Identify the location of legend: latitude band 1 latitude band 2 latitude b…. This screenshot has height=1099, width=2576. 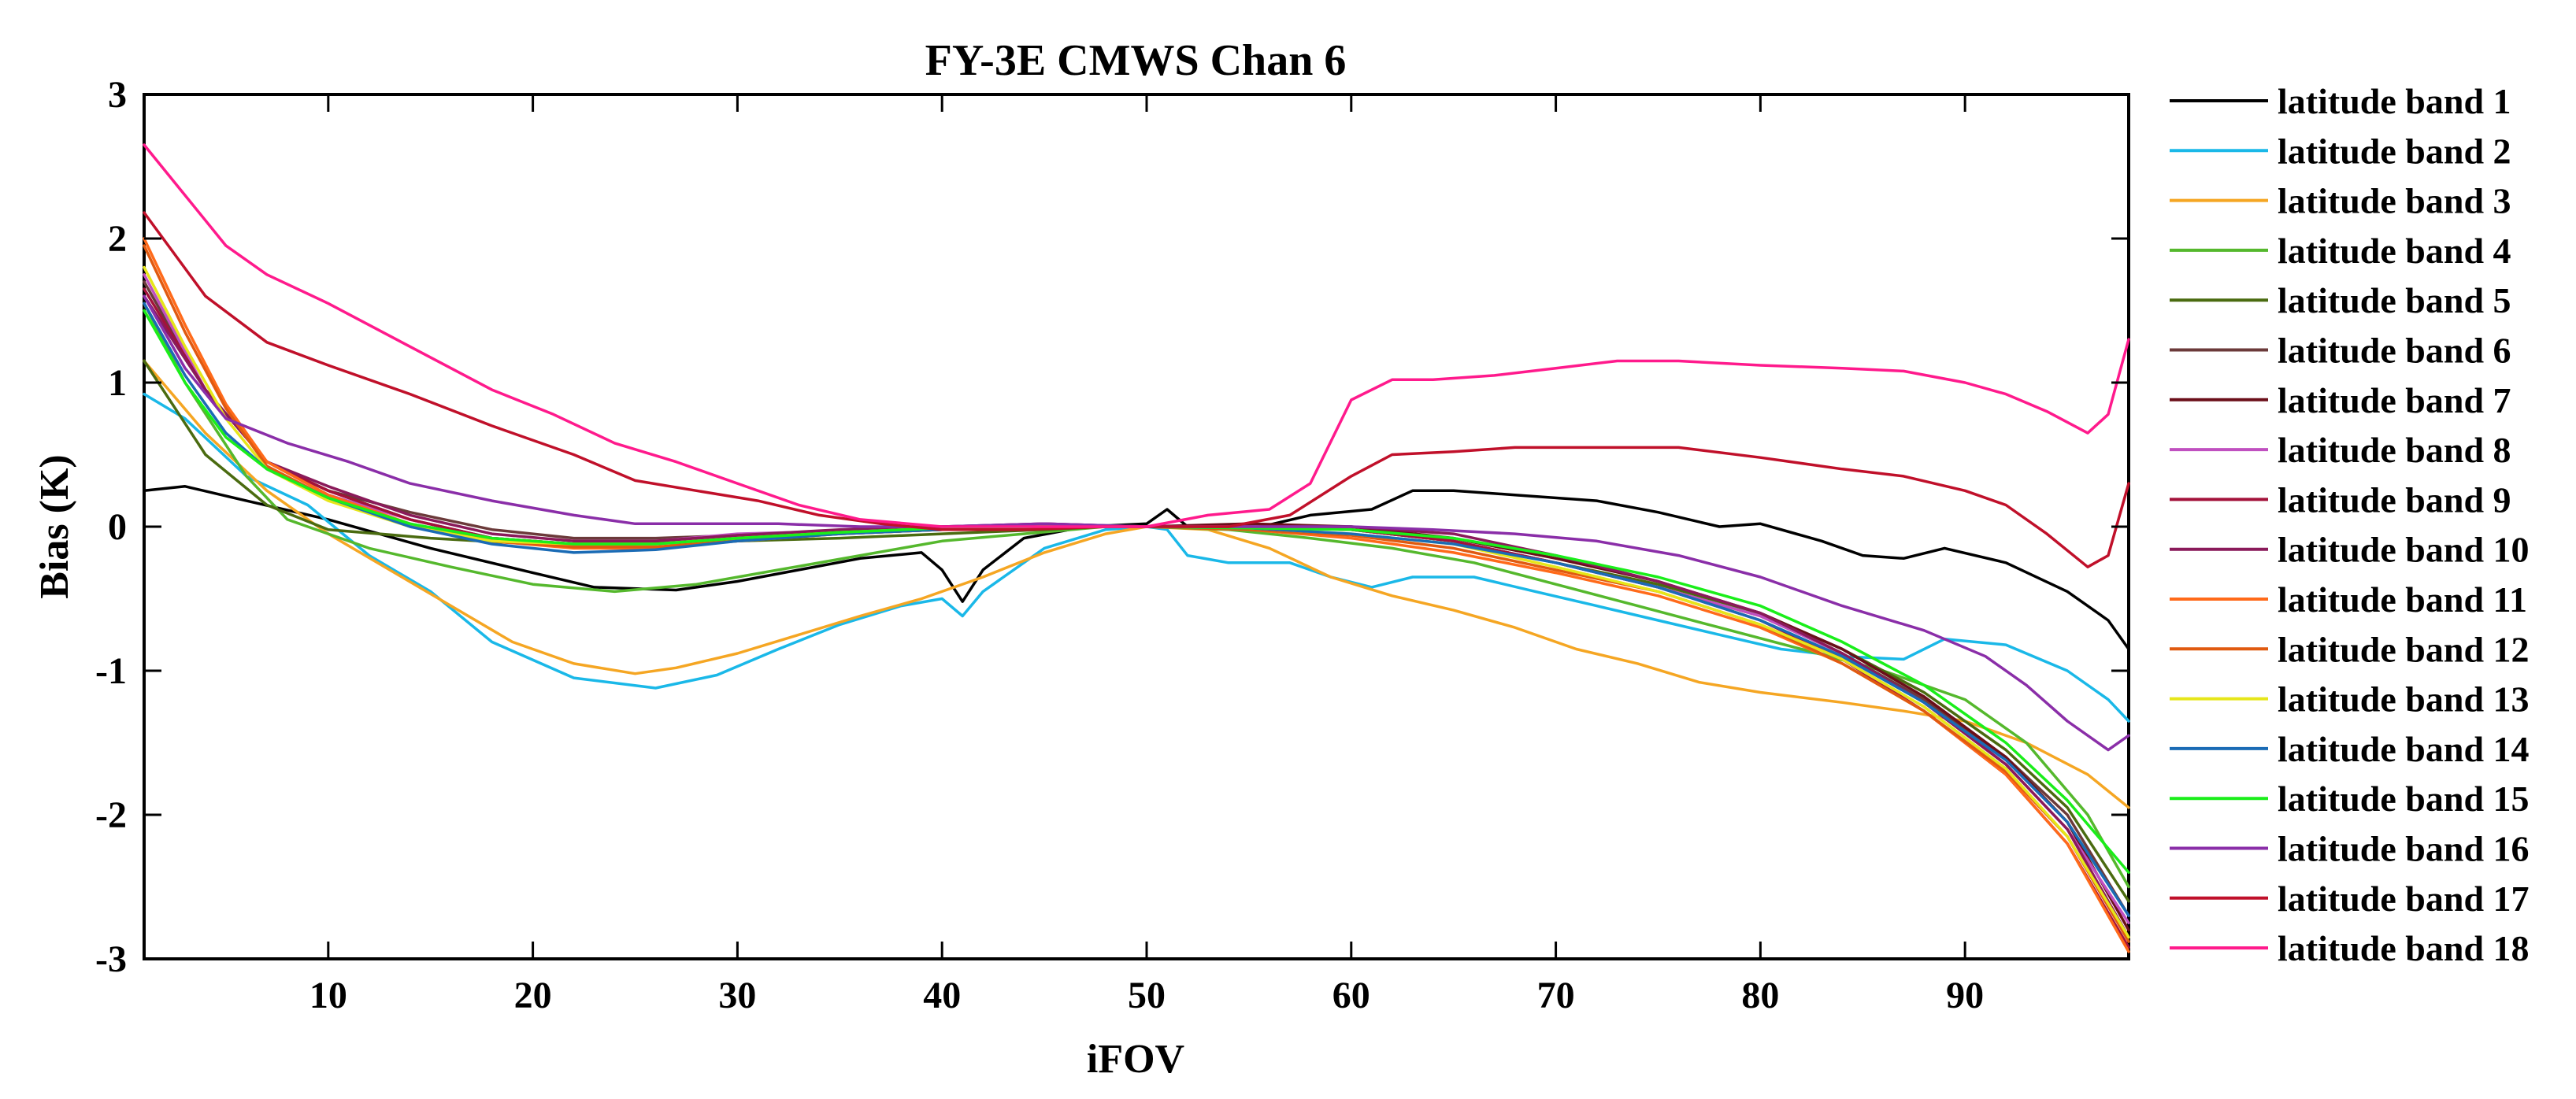
(2350, 524).